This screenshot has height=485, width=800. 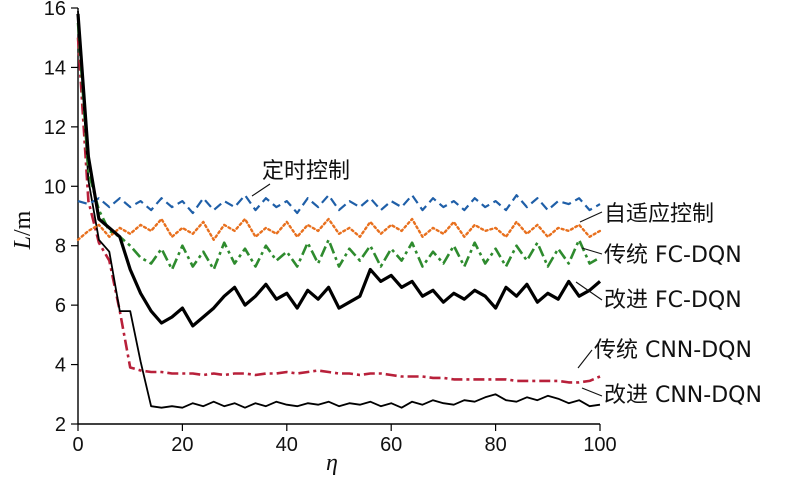 I want to click on y-tick-label-6: 6, so click(x=60, y=306).